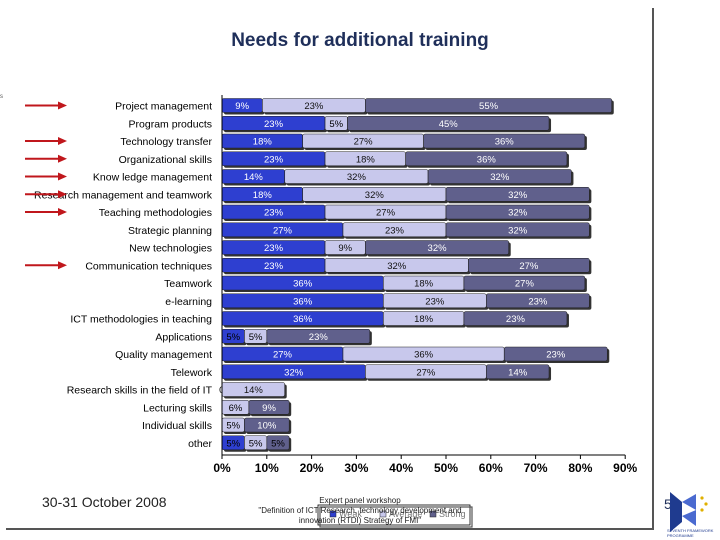 This screenshot has height=540, width=720. What do you see at coordinates (188, 284) in the screenshot?
I see `category-label: Teamwork` at bounding box center [188, 284].